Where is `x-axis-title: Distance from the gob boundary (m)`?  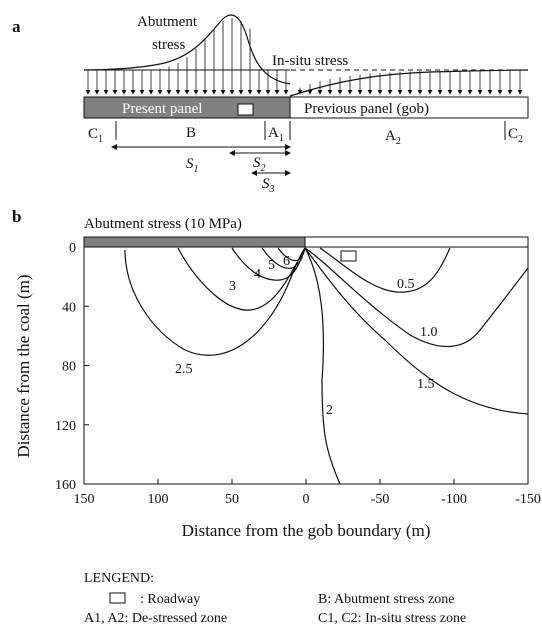
x-axis-title: Distance from the gob boundary (m) is located at coordinates (306, 530).